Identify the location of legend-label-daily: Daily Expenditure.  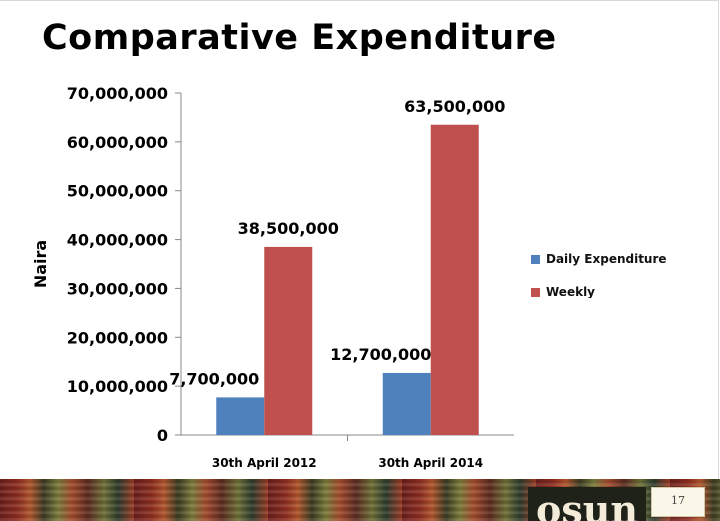
(606, 259).